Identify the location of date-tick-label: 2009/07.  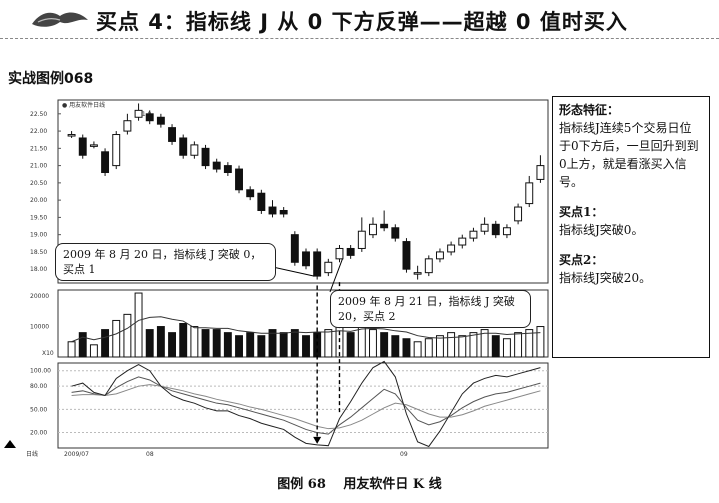
(76, 454).